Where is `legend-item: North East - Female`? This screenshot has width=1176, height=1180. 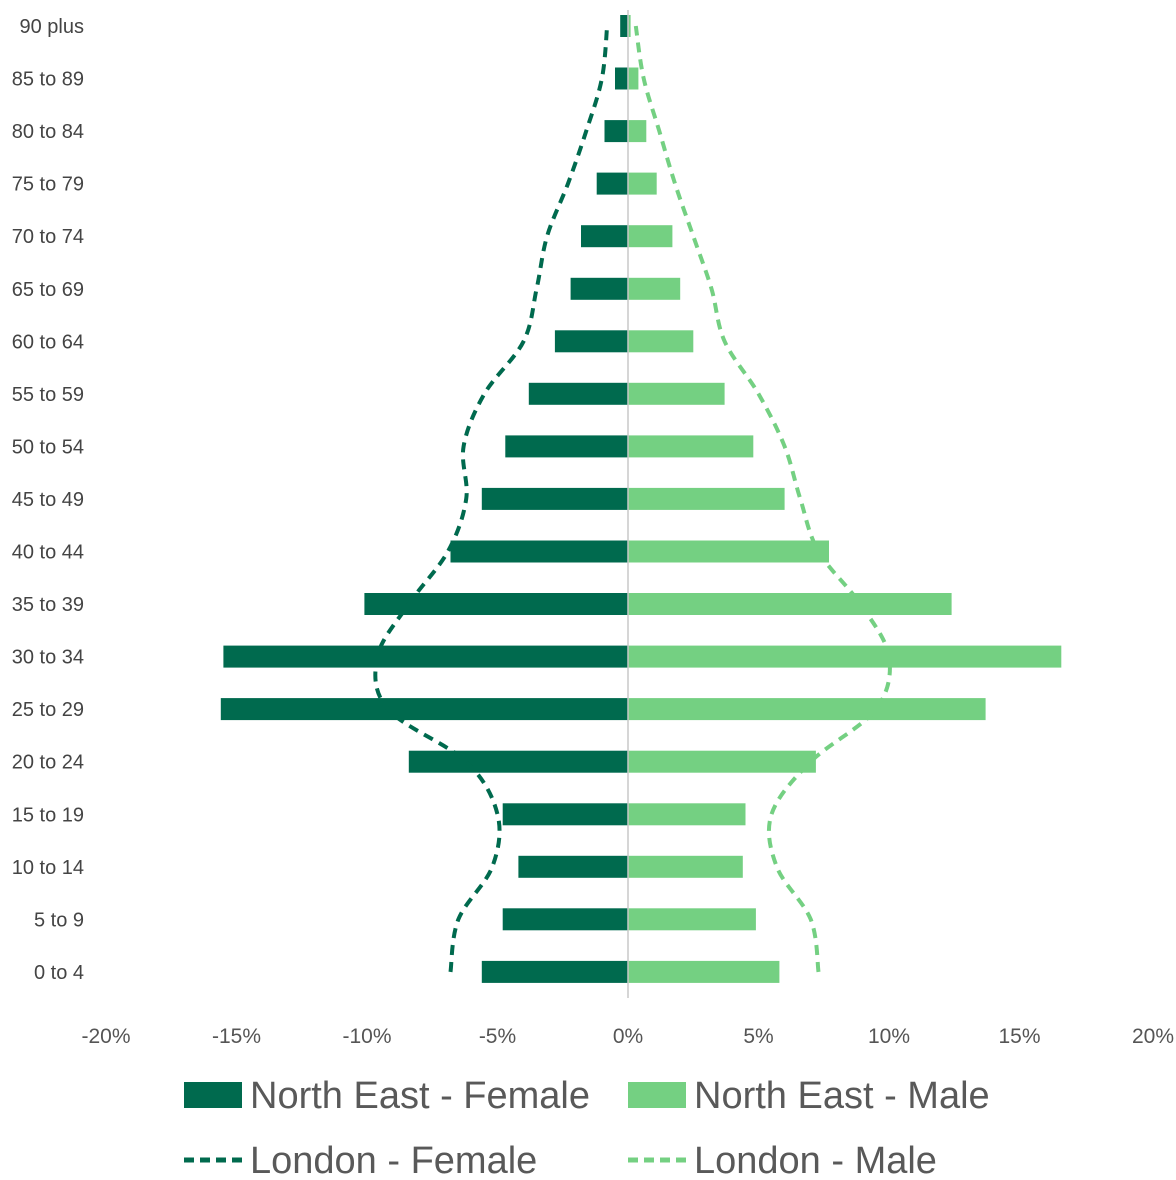
legend-item: North East - Female is located at coordinates (387, 1096).